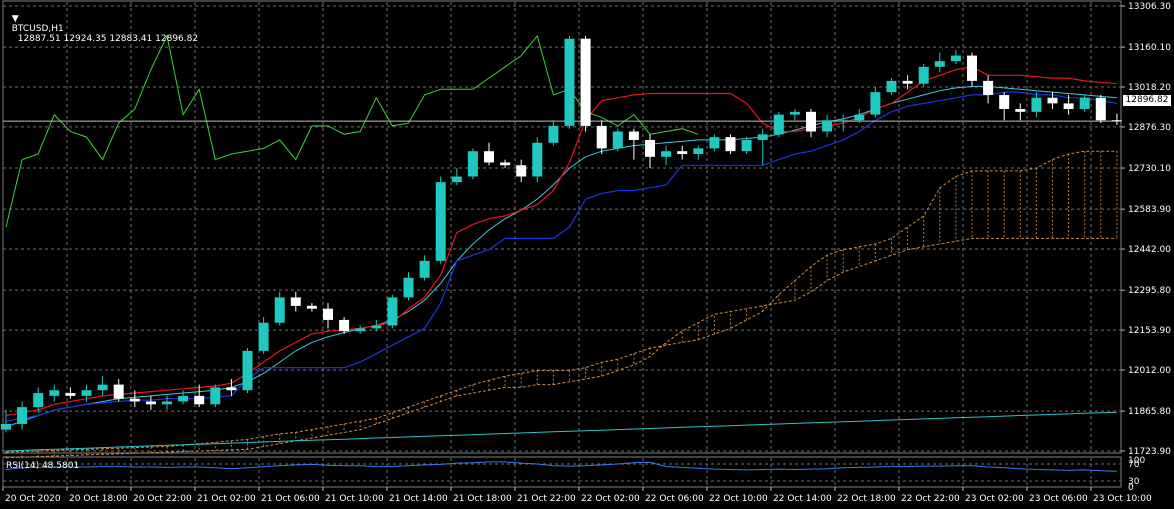 This screenshot has height=509, width=1174. What do you see at coordinates (1149, 371) in the screenshot?
I see `y-tick-label: 12012.00` at bounding box center [1149, 371].